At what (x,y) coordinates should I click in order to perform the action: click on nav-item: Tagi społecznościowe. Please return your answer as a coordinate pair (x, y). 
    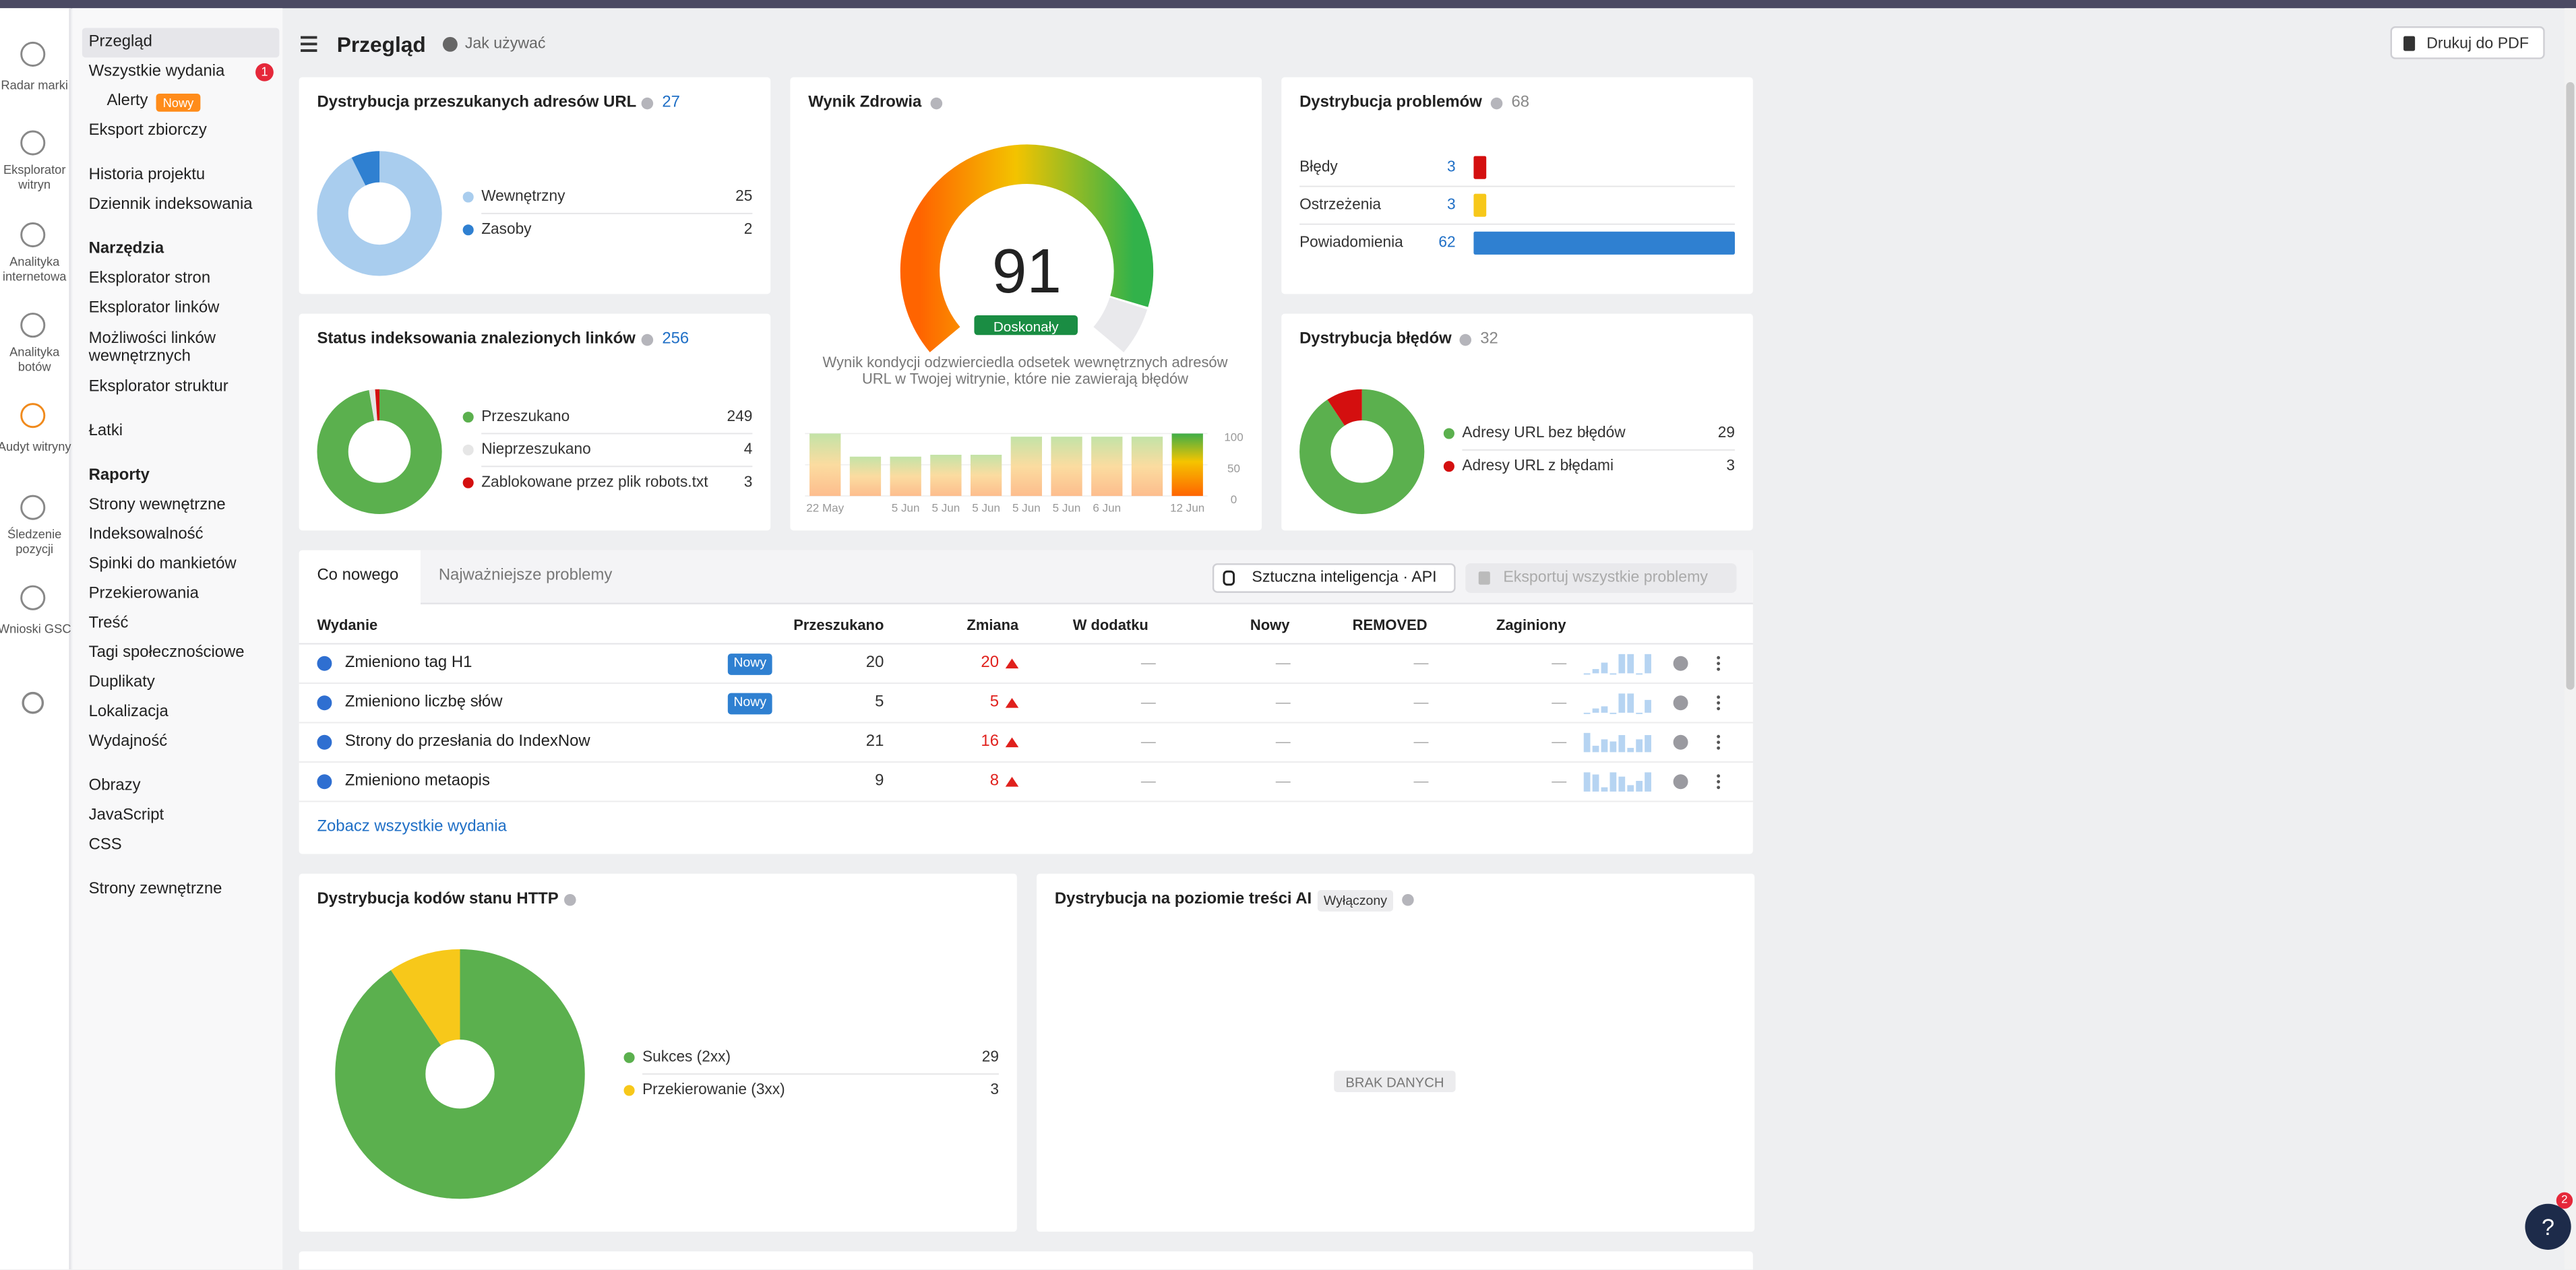
    Looking at the image, I should click on (167, 652).